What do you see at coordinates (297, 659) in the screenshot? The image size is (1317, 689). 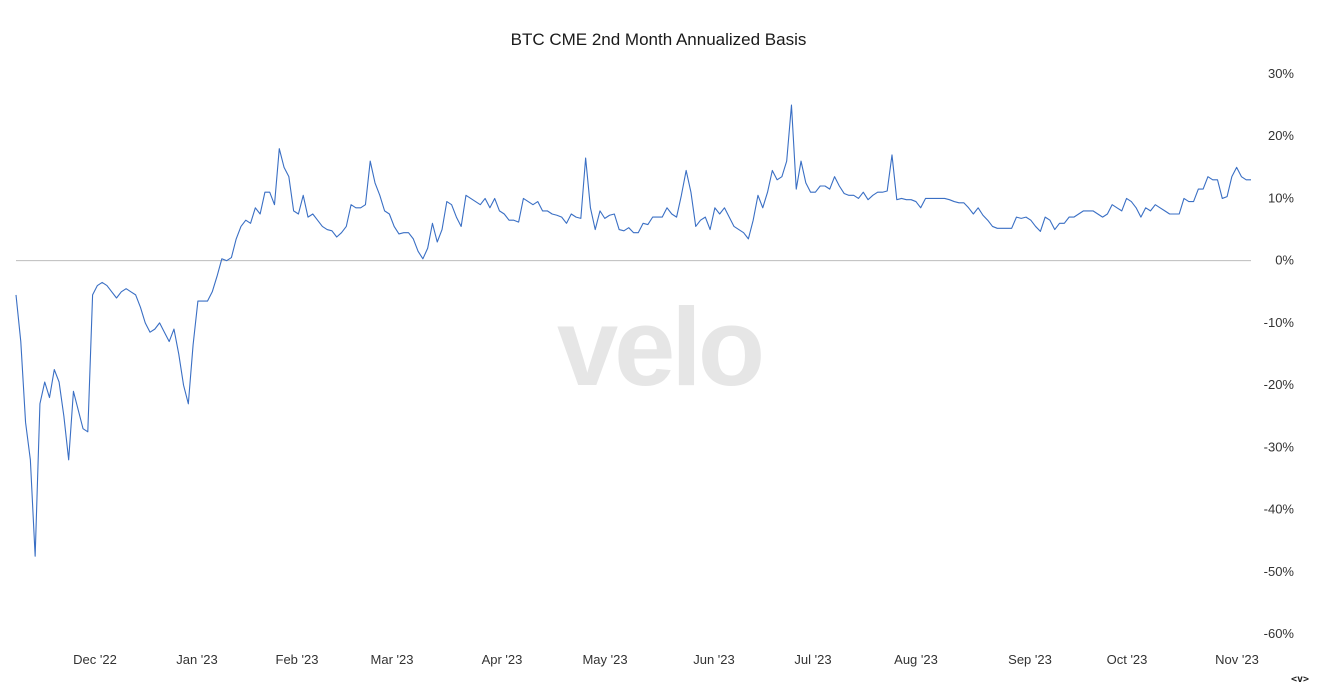 I see `x-tick-label: Feb '23` at bounding box center [297, 659].